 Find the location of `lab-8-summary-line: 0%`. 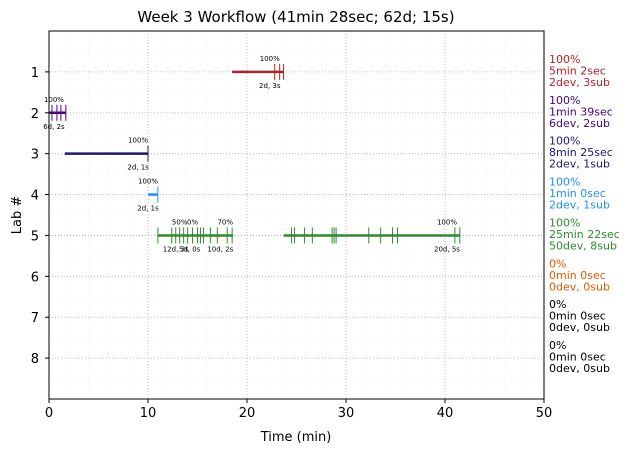

lab-8-summary-line: 0% is located at coordinates (557, 345).